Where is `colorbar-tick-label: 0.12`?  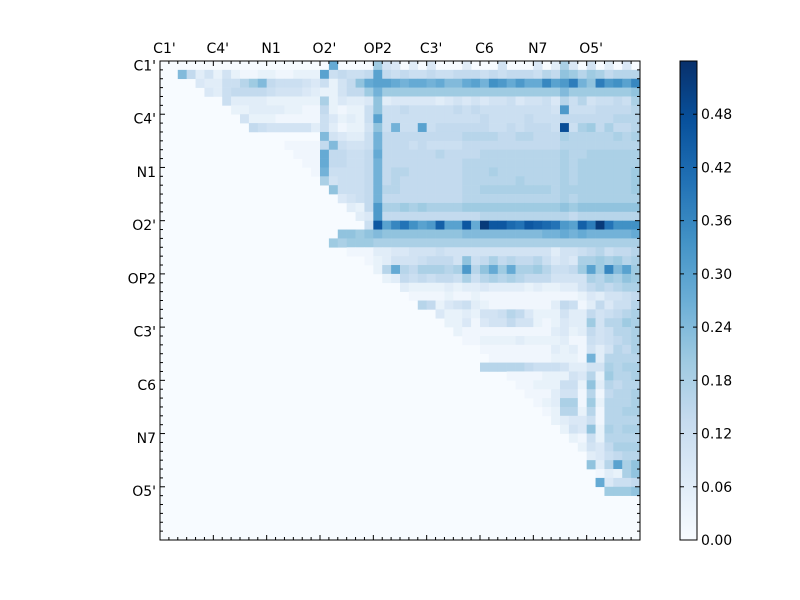 colorbar-tick-label: 0.12 is located at coordinates (716, 435).